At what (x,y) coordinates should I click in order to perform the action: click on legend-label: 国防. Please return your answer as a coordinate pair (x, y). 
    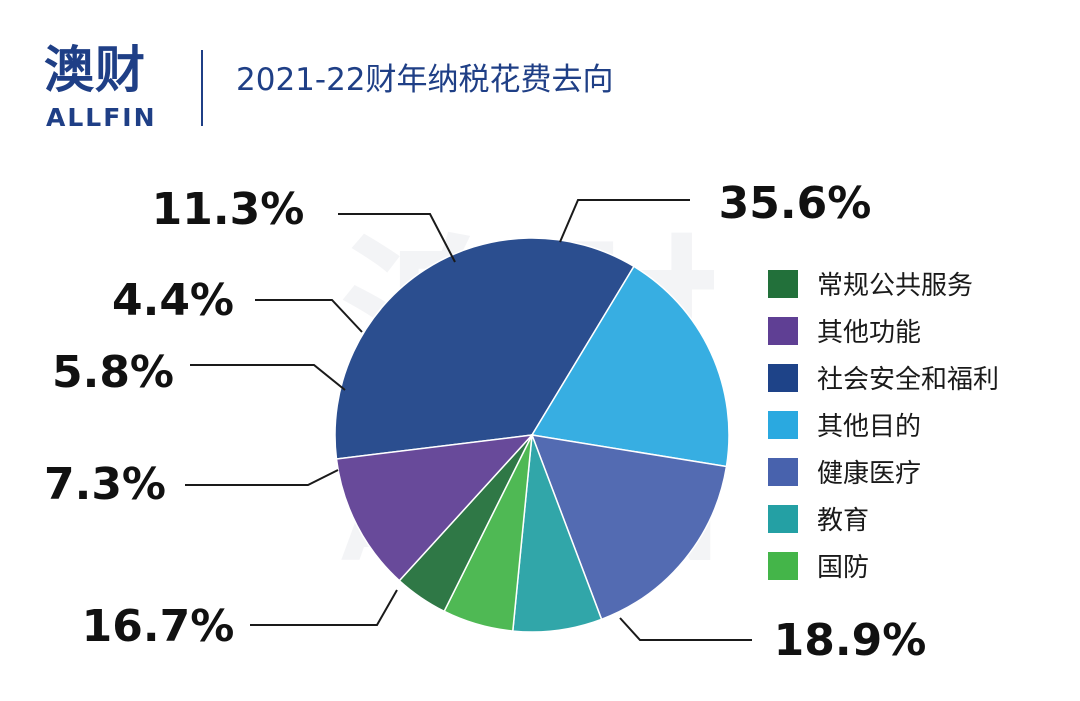
    Looking at the image, I should click on (843, 568).